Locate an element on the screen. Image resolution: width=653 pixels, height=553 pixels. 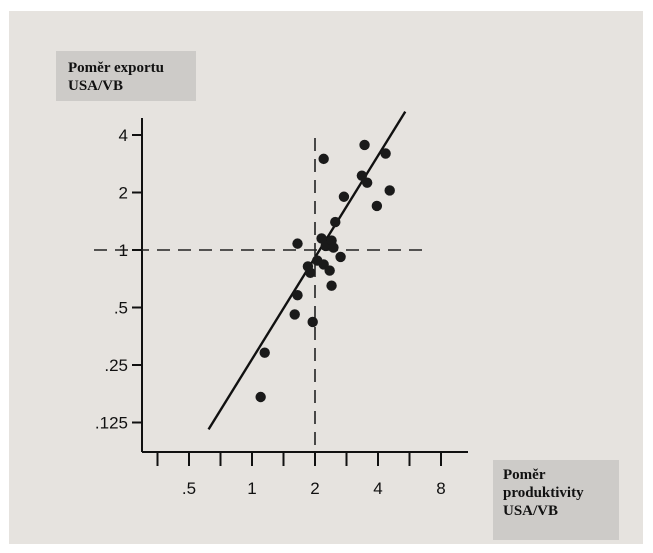
x-axis-label-box: Poměr produktivity USA/VB is located at coordinates (556, 500).